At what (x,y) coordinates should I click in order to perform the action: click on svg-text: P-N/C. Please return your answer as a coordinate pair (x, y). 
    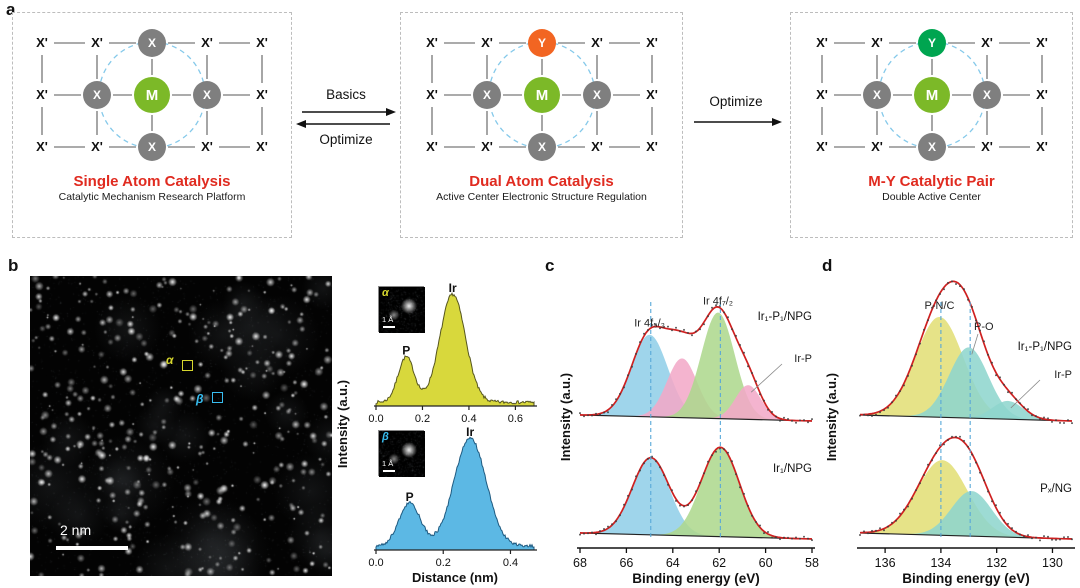
    Looking at the image, I should click on (940, 306).